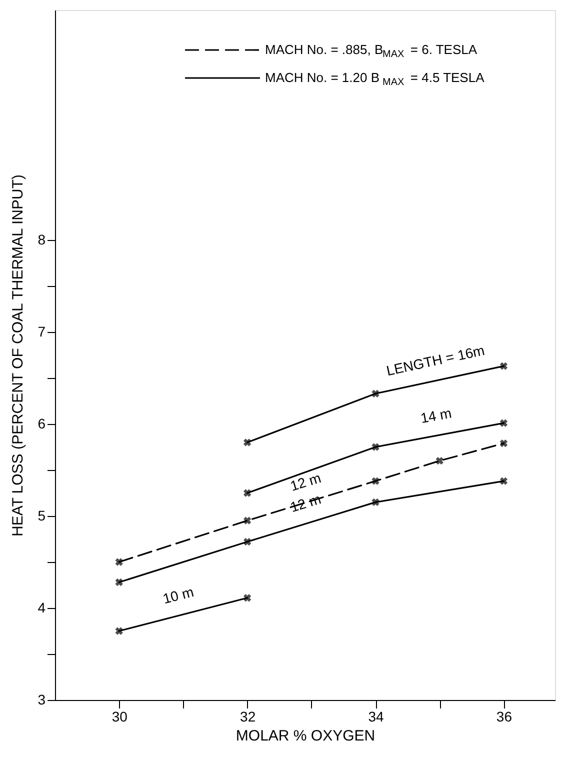  I want to click on text: 10 m, so click(178, 595).